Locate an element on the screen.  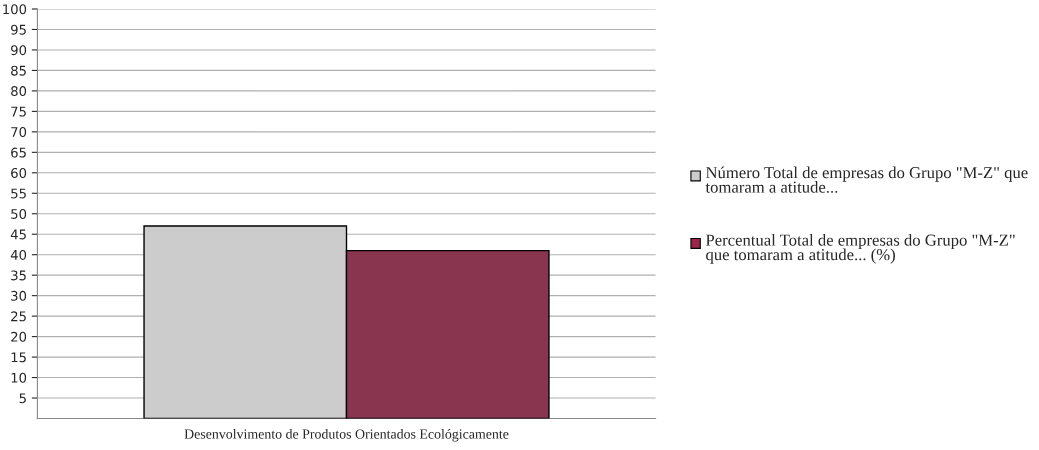
y-tick-label: 40 is located at coordinates (18, 254).